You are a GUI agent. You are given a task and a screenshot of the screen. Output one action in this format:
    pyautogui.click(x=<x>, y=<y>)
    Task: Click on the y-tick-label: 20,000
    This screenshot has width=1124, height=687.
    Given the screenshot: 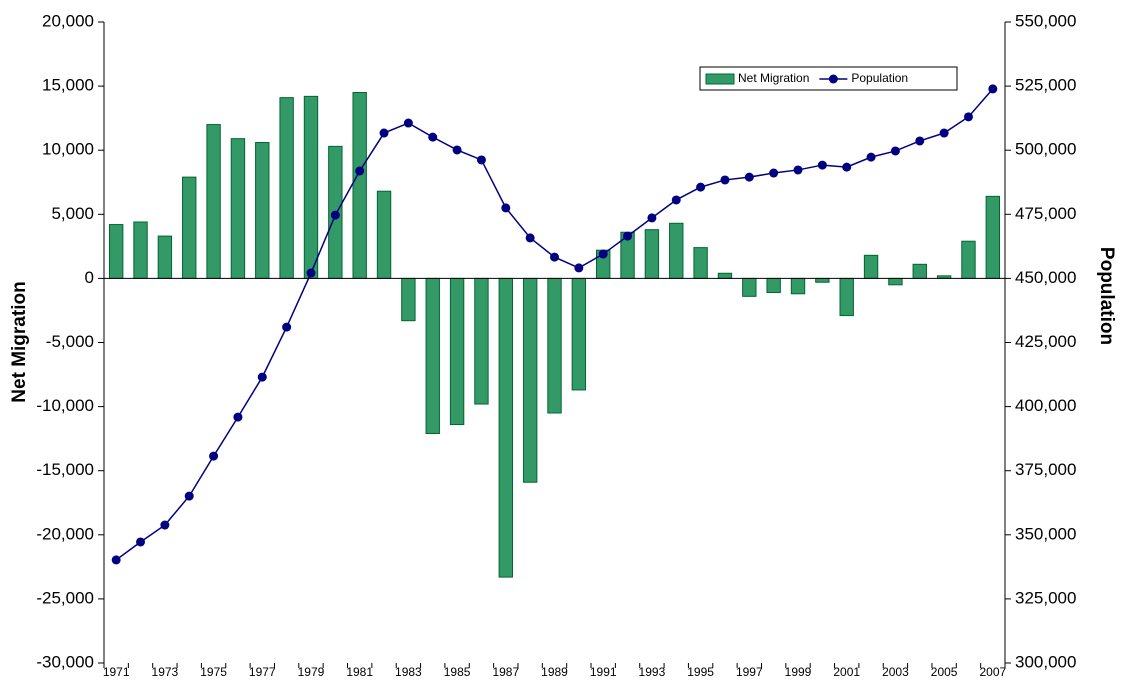 What is the action you would take?
    pyautogui.click(x=68, y=20)
    